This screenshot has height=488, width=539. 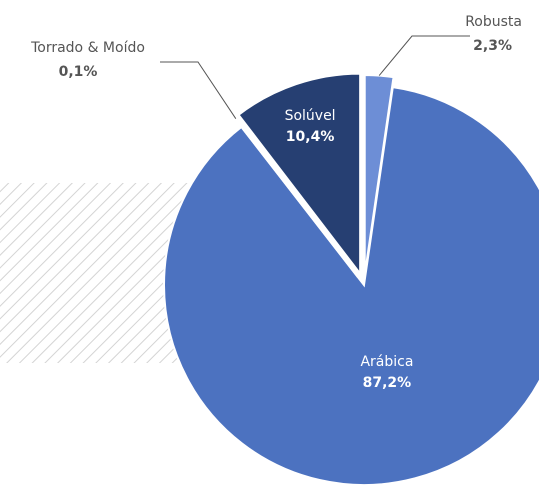 What do you see at coordinates (78, 72) in the screenshot?
I see `outside-value-label: 0,1%` at bounding box center [78, 72].